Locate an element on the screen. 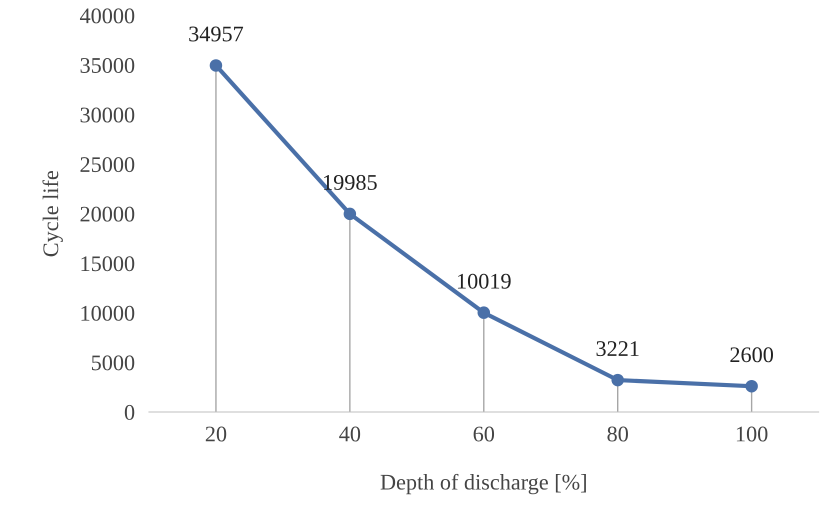 Image resolution: width=837 pixels, height=515 pixels. x-tick-label: 60 is located at coordinates (484, 434).